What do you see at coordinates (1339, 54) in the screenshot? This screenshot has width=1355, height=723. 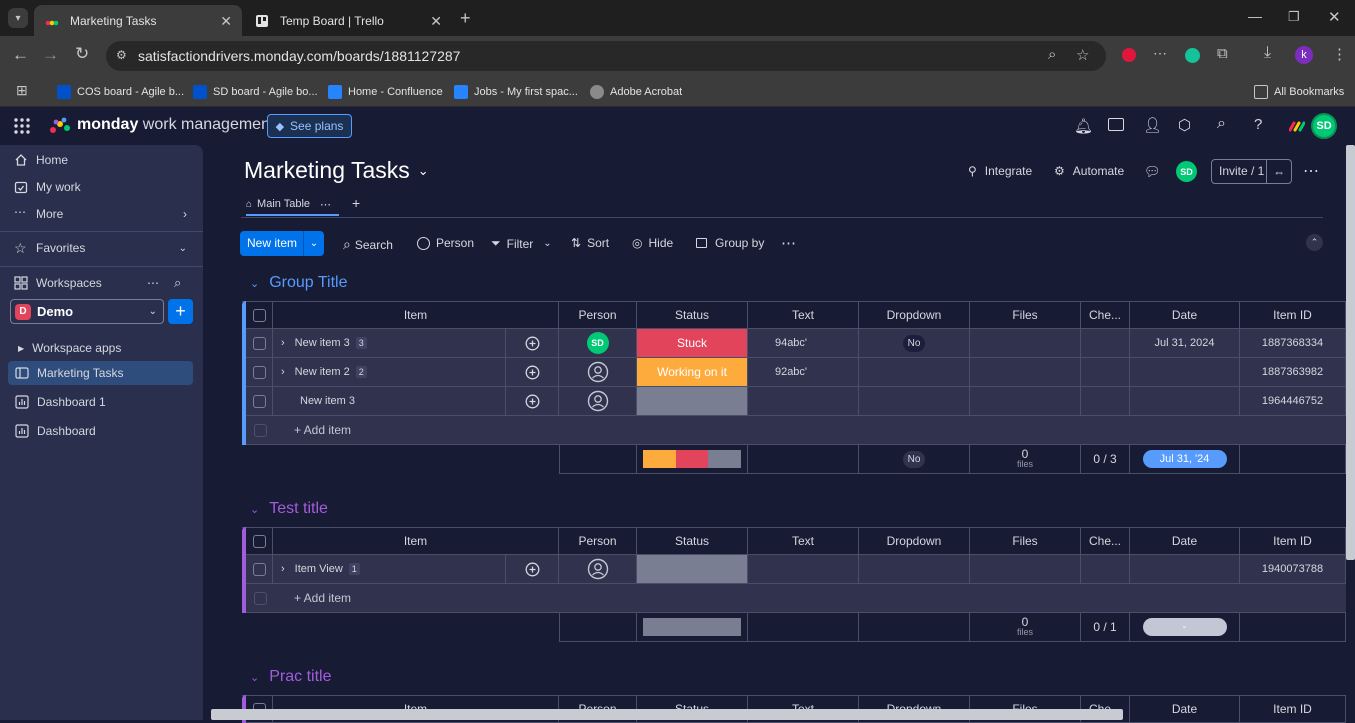 I see `browser-menu-icon: ⋮` at bounding box center [1339, 54].